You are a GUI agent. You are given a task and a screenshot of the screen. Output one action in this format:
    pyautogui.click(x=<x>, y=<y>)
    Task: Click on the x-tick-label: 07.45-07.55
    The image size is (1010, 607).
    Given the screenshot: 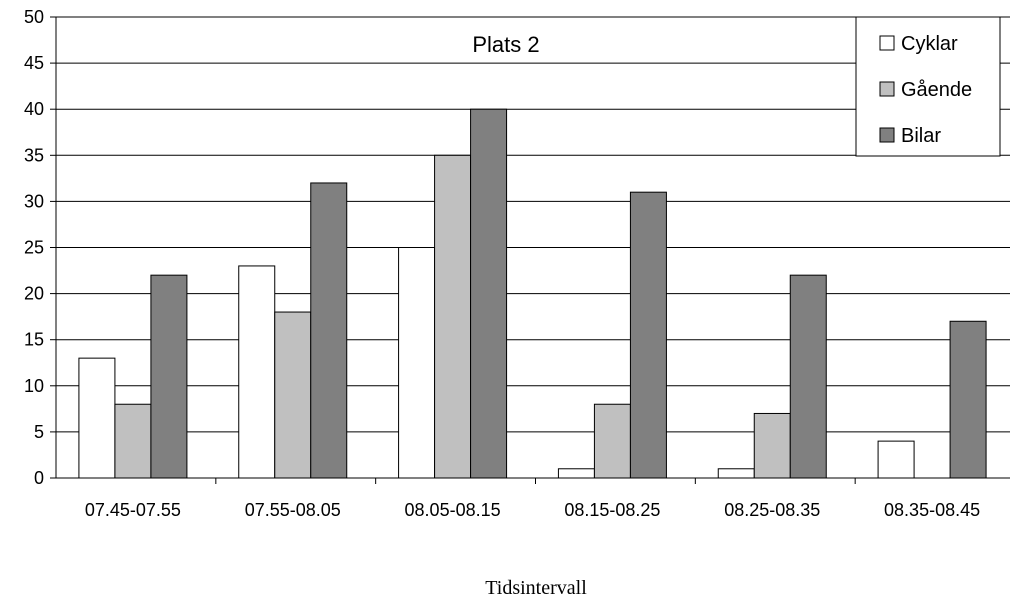 What is the action you would take?
    pyautogui.click(x=133, y=510)
    